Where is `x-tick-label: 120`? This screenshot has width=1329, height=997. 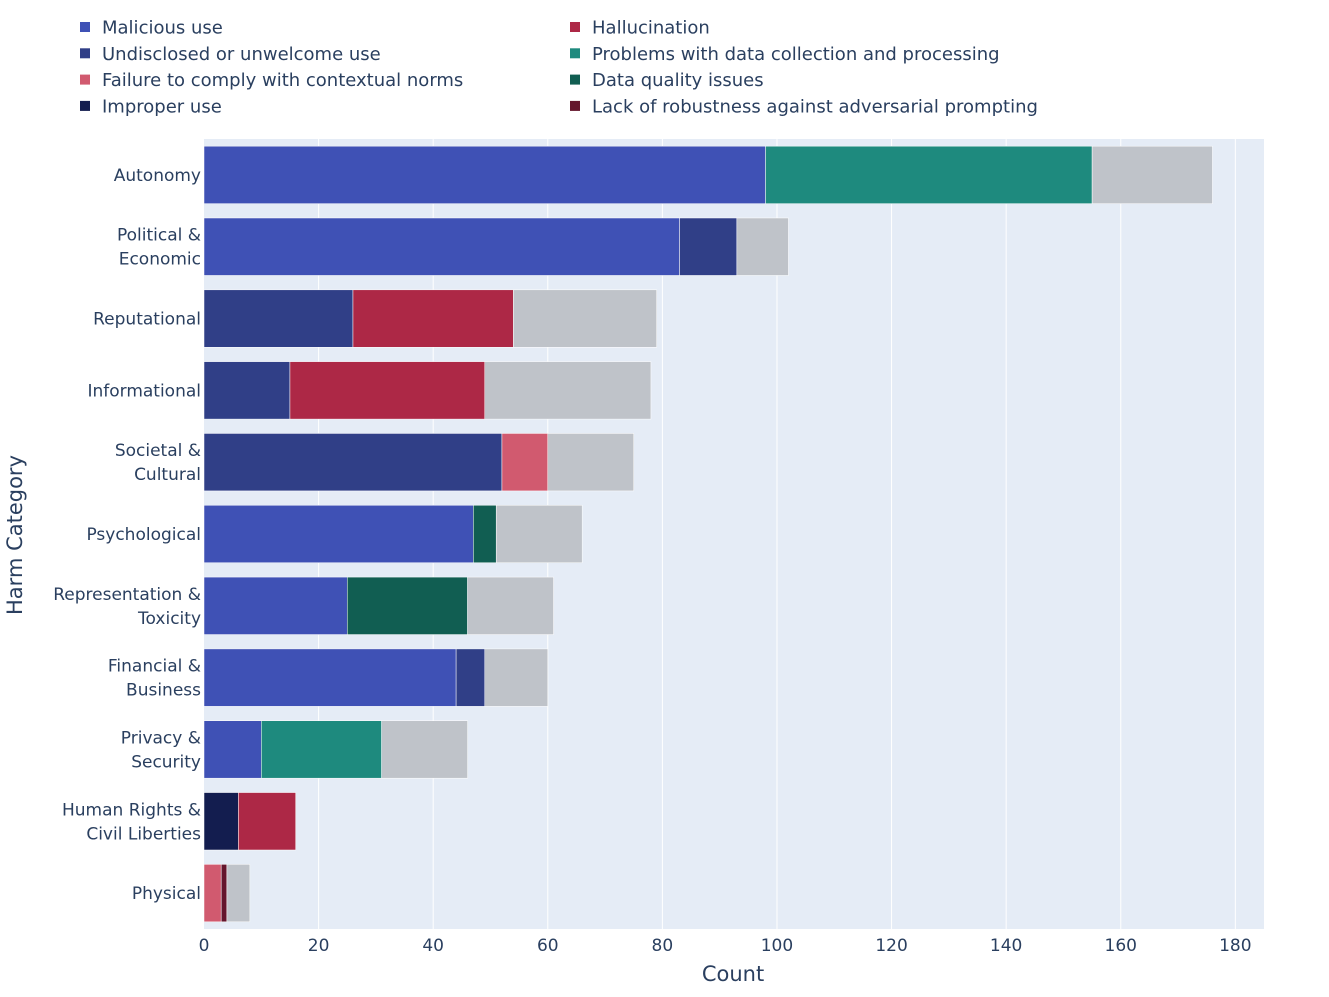
x-tick-label: 120 is located at coordinates (891, 946).